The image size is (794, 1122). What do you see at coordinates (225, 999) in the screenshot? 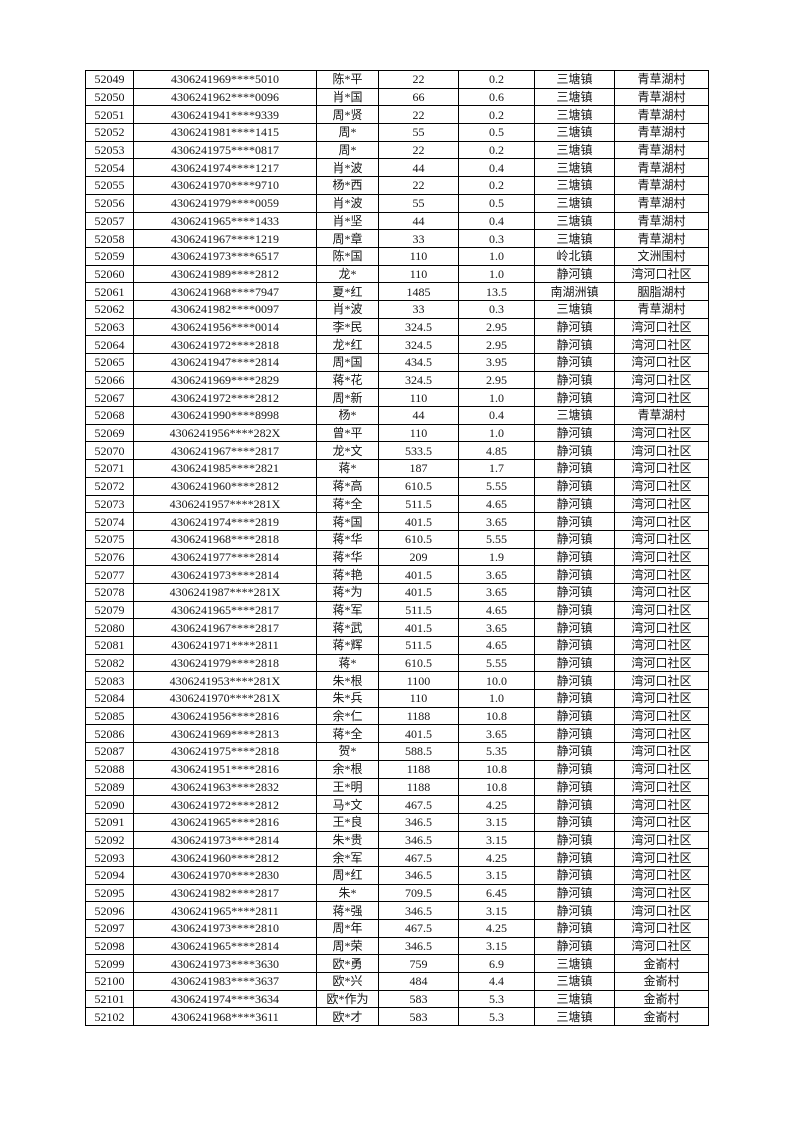
I see `id-number-cell: 4306241974****3634` at bounding box center [225, 999].